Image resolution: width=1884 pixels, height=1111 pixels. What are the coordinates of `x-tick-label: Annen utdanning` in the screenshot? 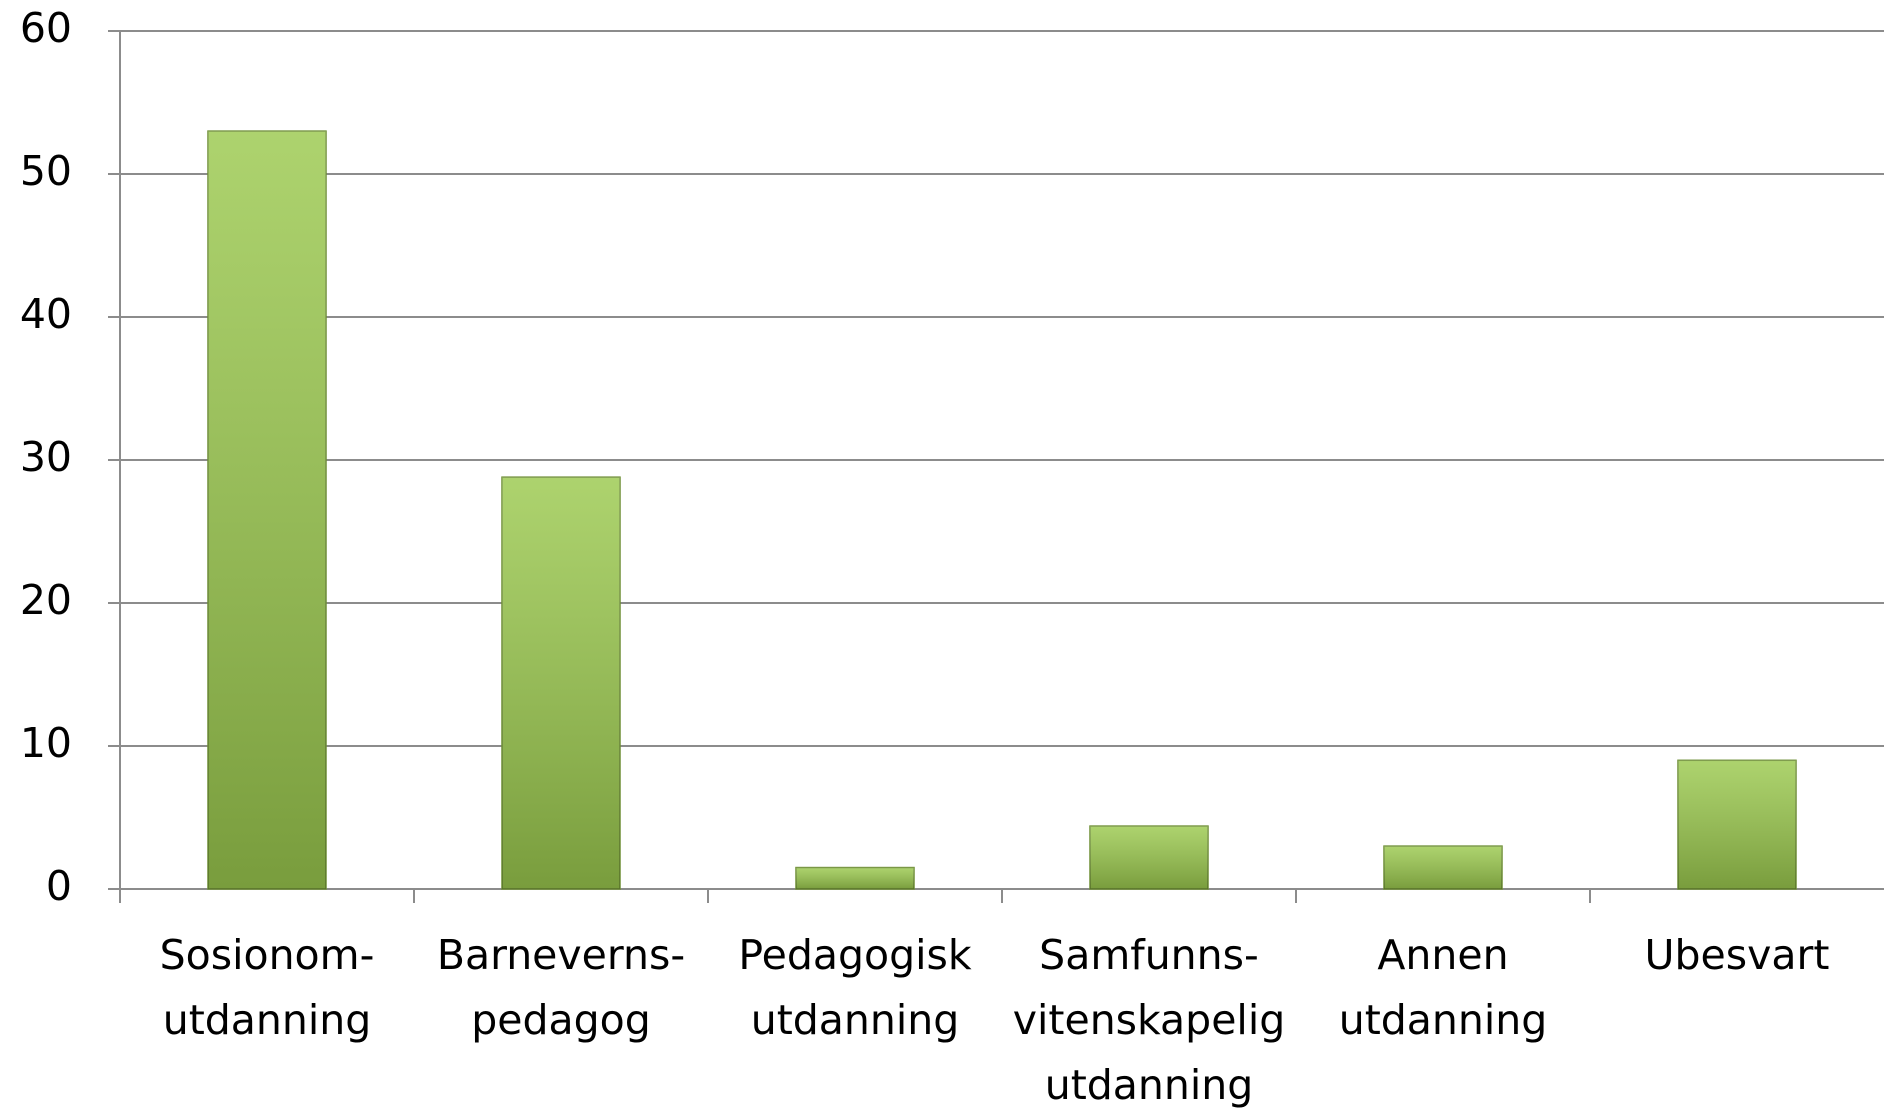 It's located at (1443, 987).